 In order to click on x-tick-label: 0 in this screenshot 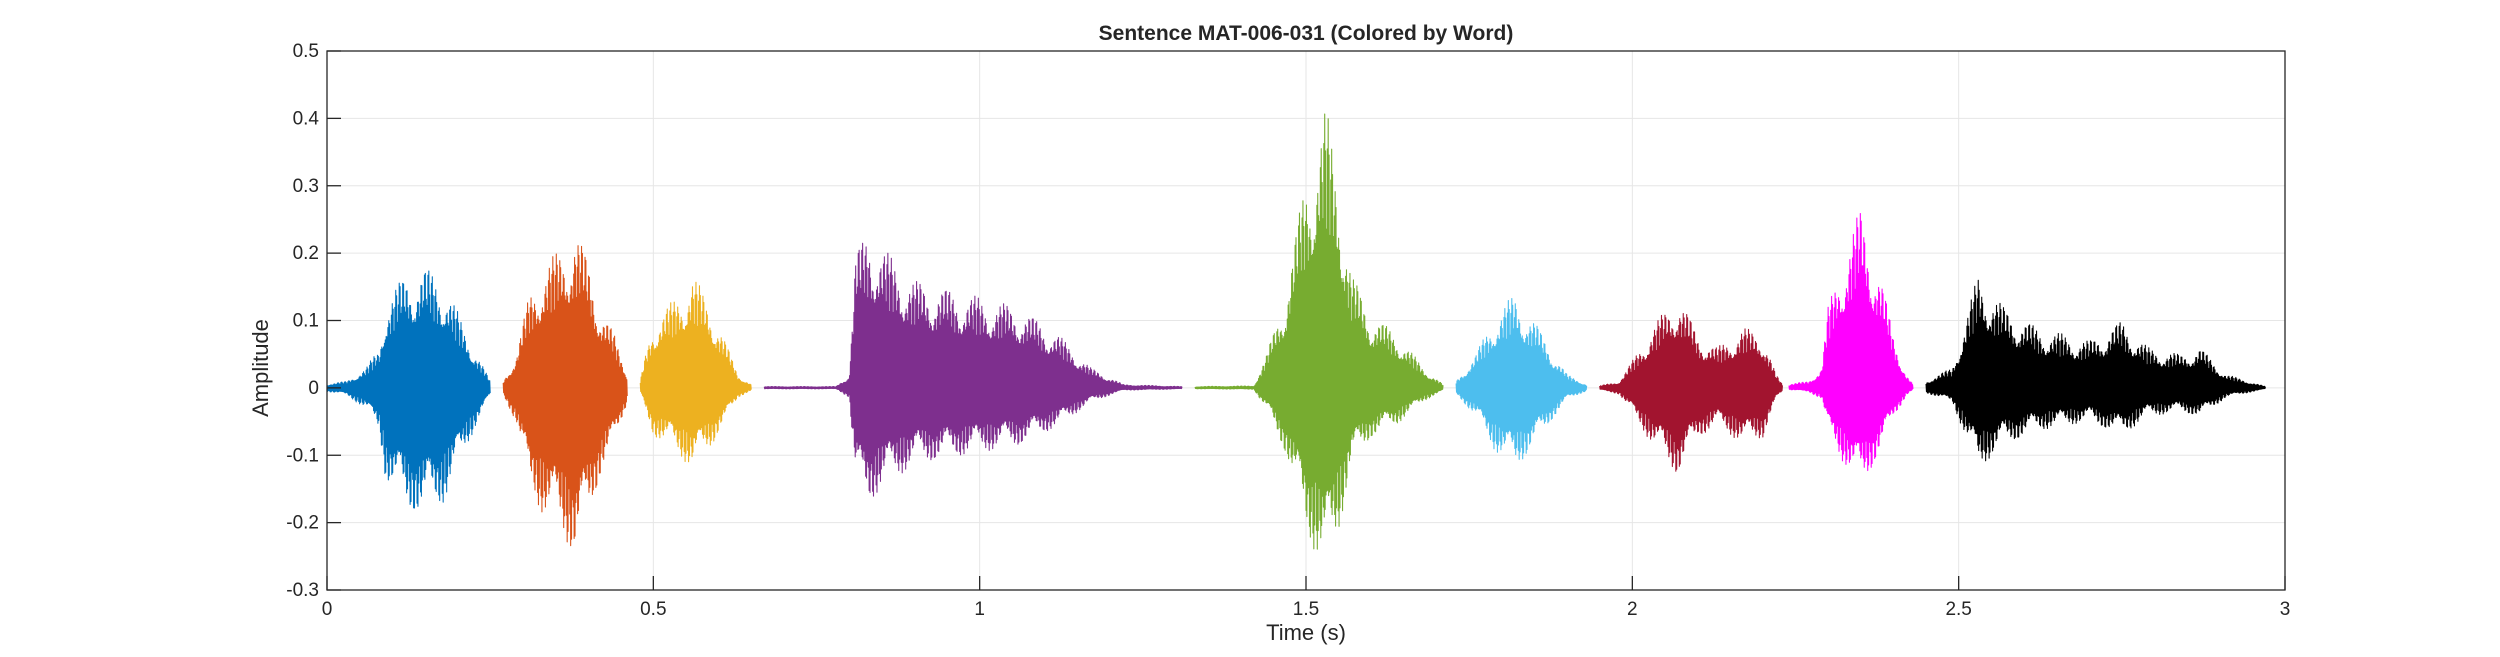, I will do `click(327, 609)`.